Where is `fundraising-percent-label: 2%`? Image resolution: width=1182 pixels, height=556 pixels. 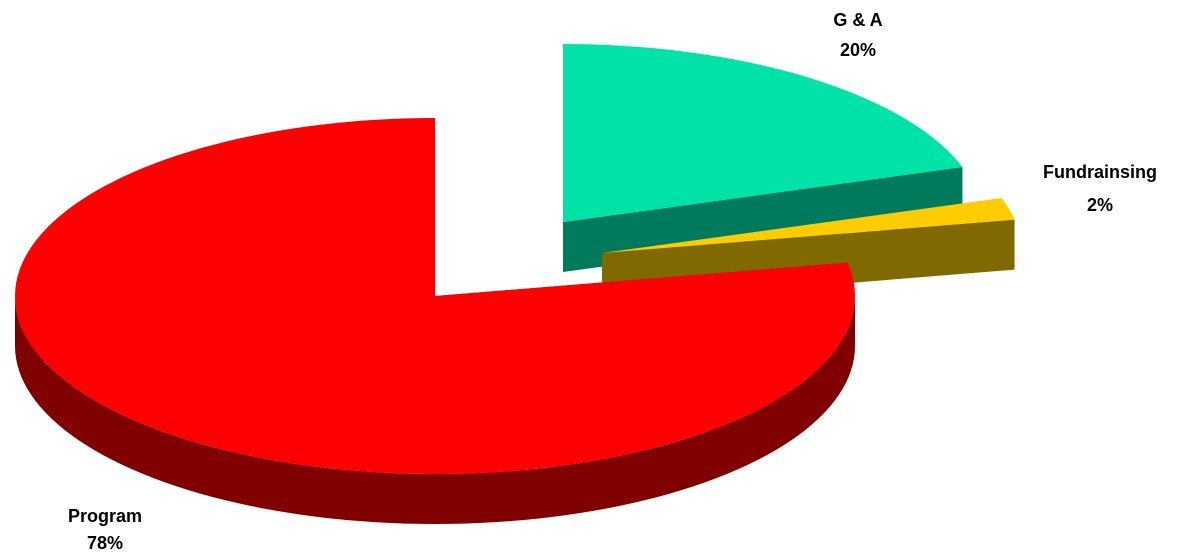
fundraising-percent-label: 2% is located at coordinates (1100, 205).